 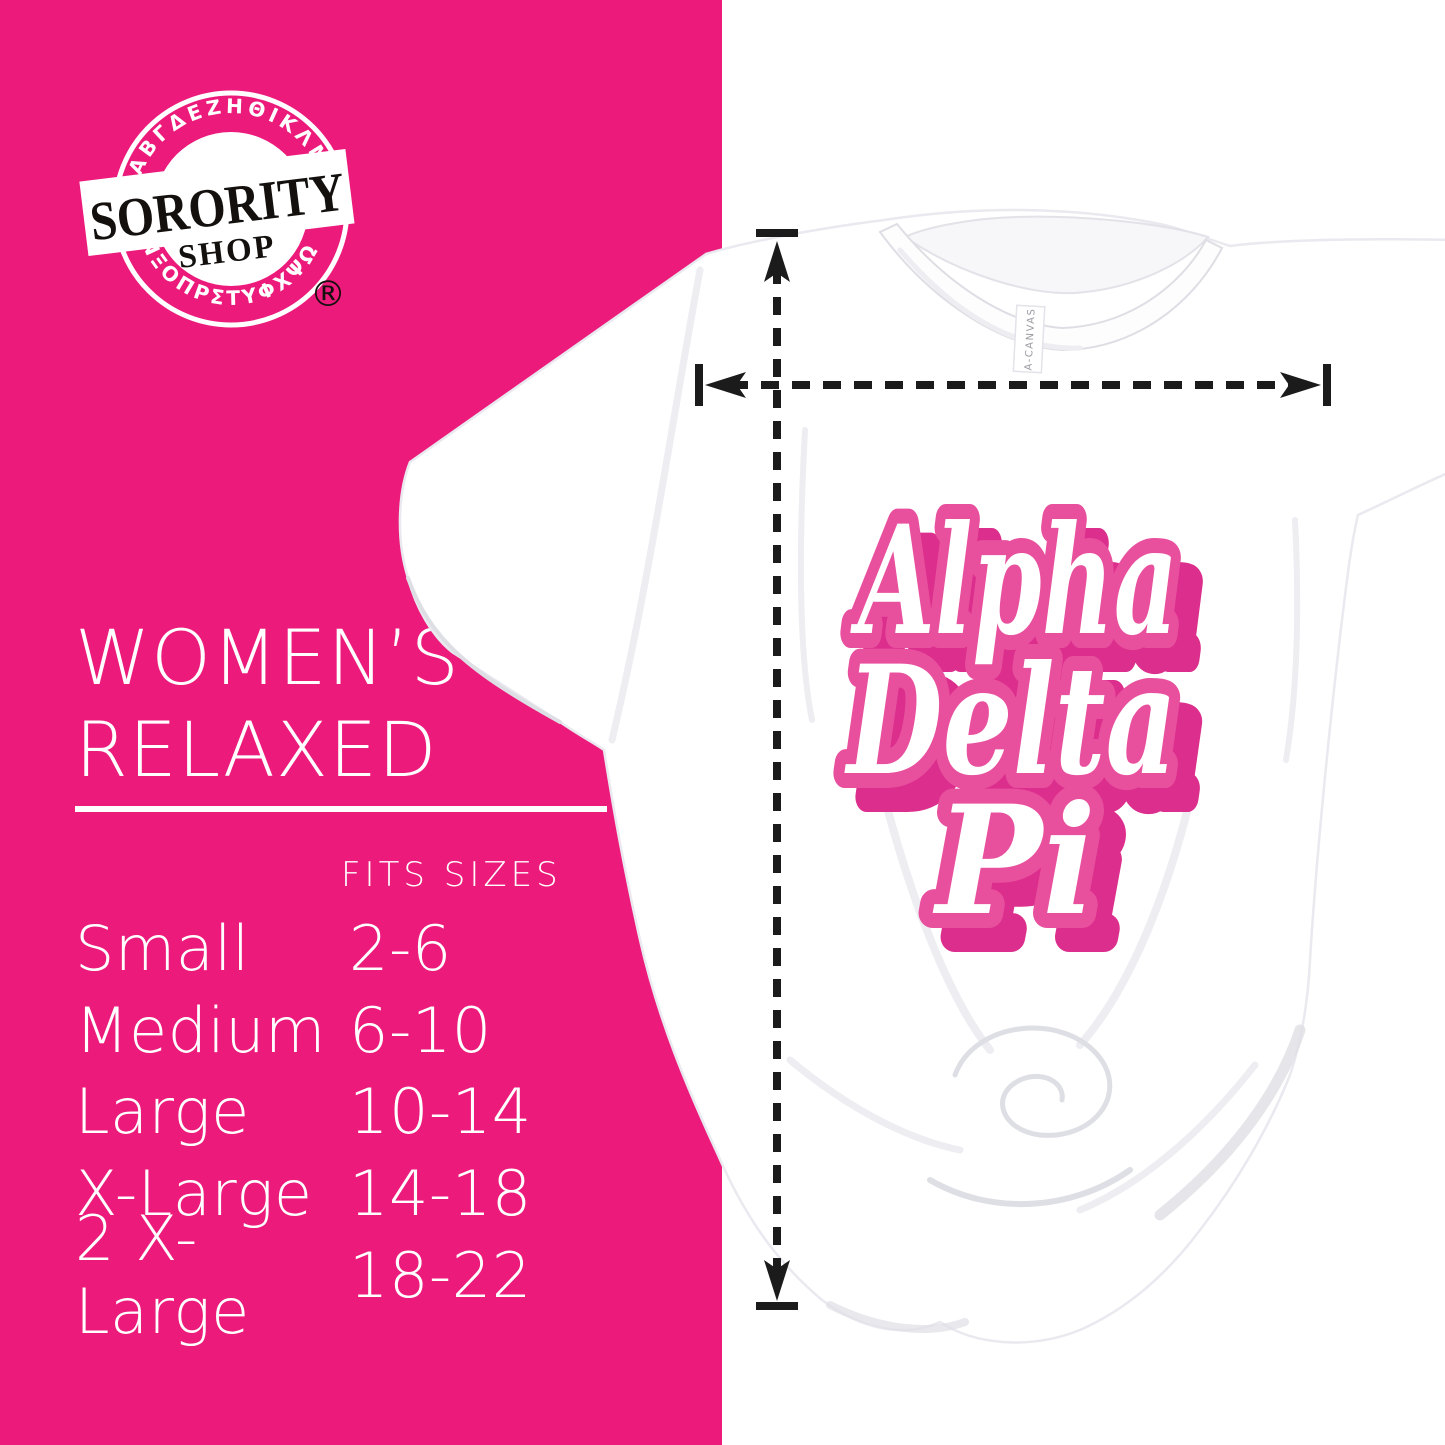 I want to click on size-label: Large, so click(x=162, y=1112).